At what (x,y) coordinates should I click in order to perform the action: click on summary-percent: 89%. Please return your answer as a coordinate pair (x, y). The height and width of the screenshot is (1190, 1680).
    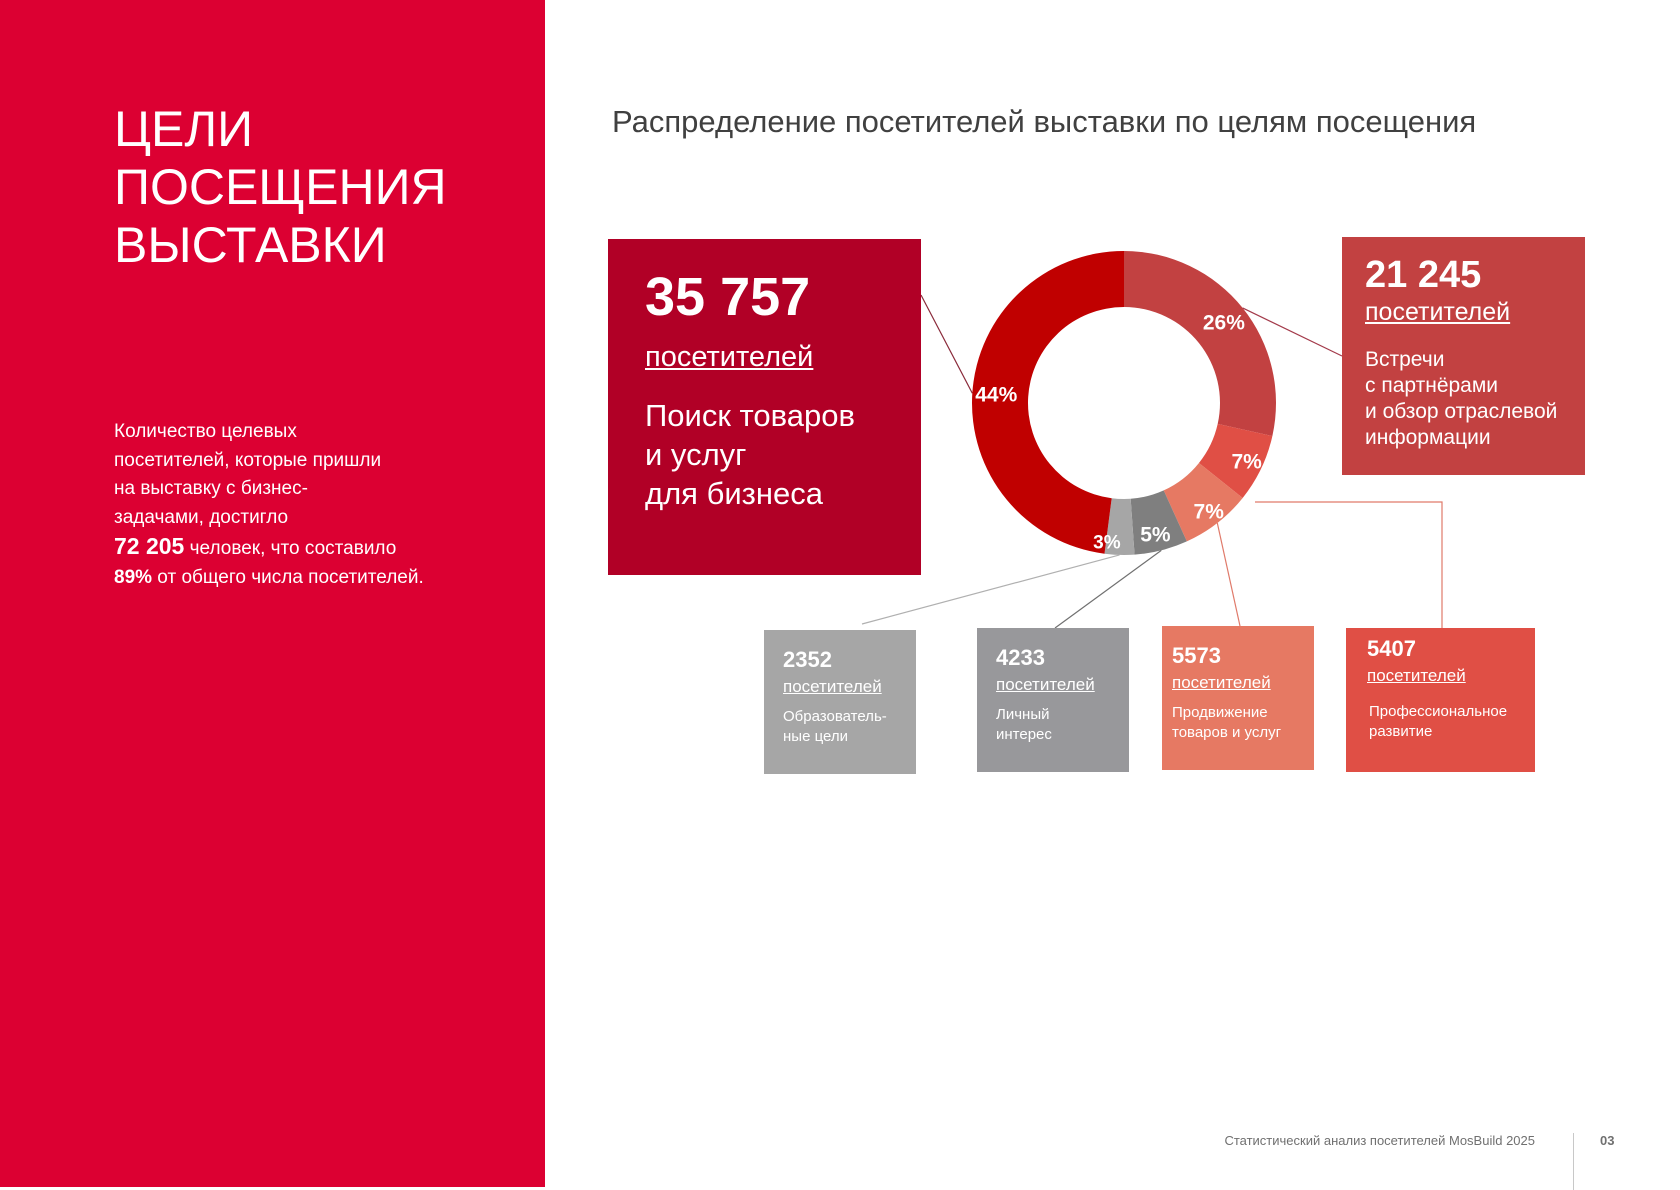
    Looking at the image, I should click on (133, 577).